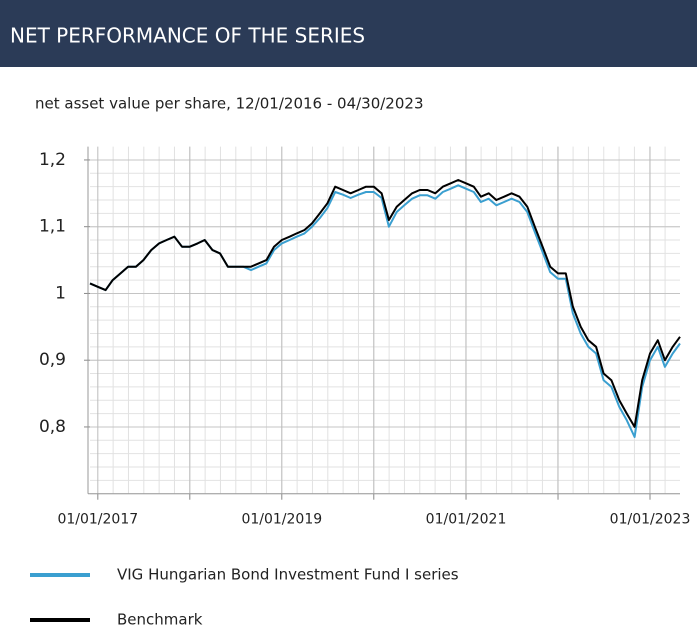 The width and height of the screenshot is (697, 628). What do you see at coordinates (650, 520) in the screenshot?
I see `x-tick-label: 01/01/2023` at bounding box center [650, 520].